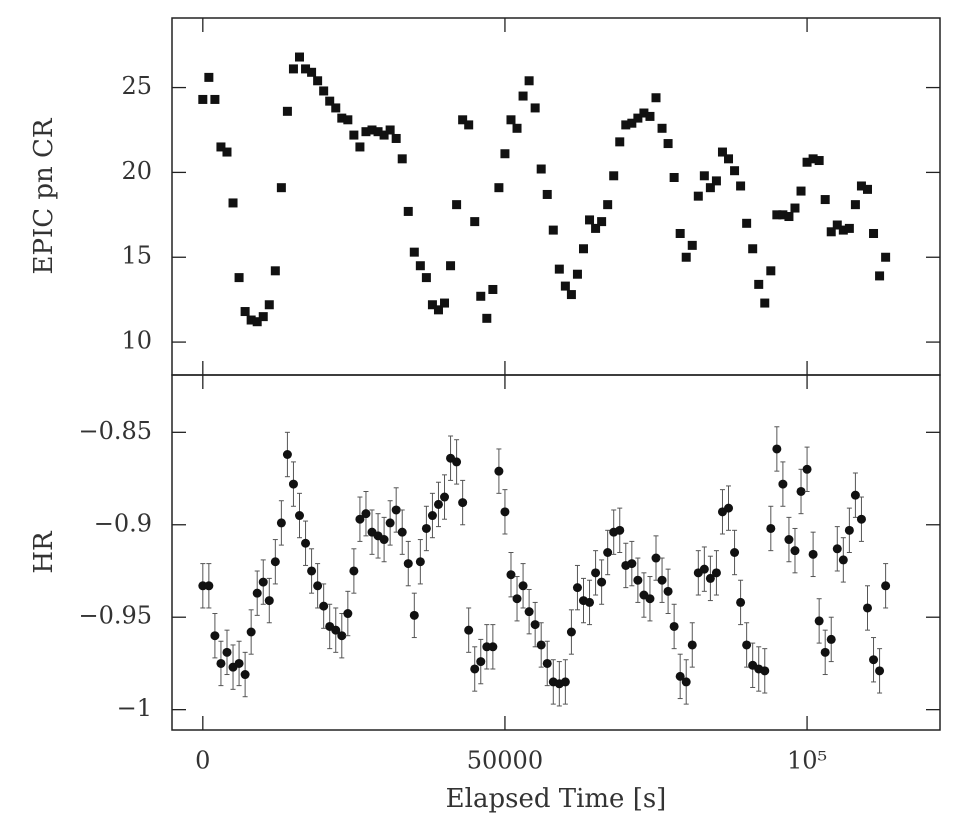 The width and height of the screenshot is (960, 827). I want to click on y-tick-label: −0.85, so click(115, 431).